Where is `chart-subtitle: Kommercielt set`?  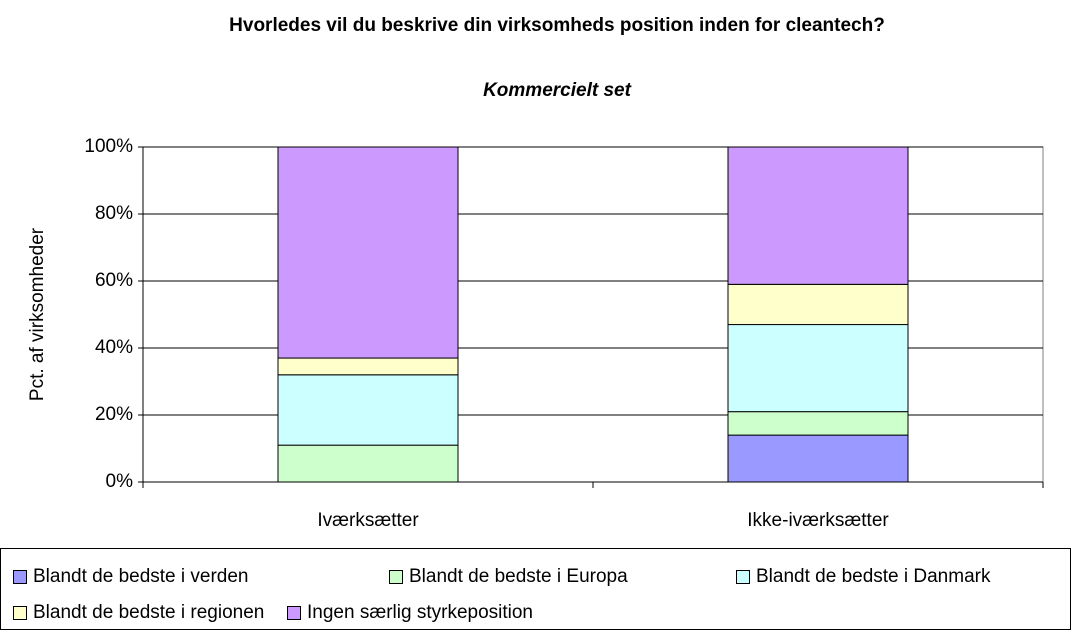
chart-subtitle: Kommercielt set is located at coordinates (557, 90).